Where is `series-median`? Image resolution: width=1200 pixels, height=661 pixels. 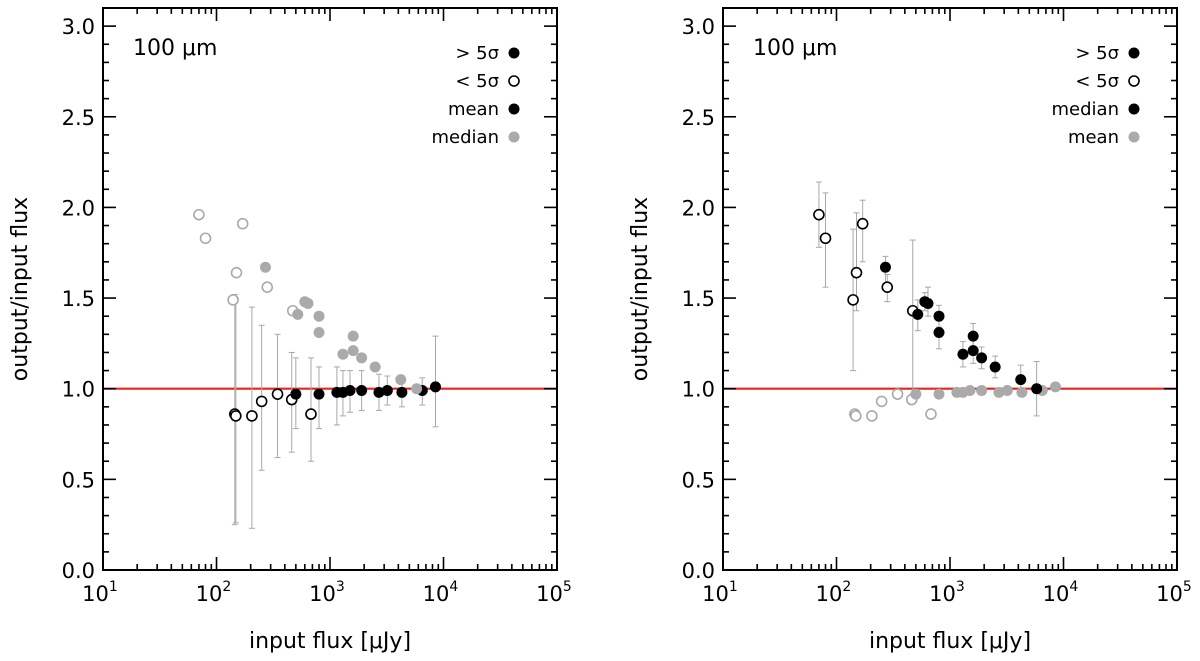 series-median is located at coordinates (928, 299).